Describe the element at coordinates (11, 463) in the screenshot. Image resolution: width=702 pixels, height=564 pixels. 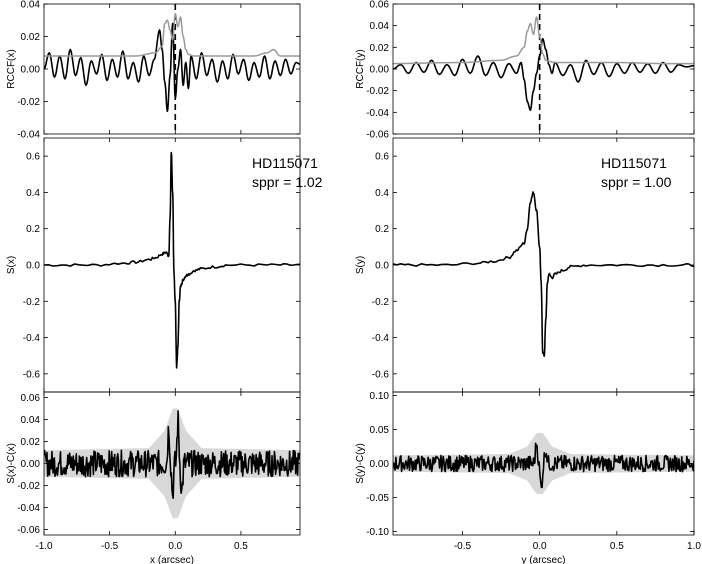
I see `y-axis-label: S(x)-C(x)` at that location.